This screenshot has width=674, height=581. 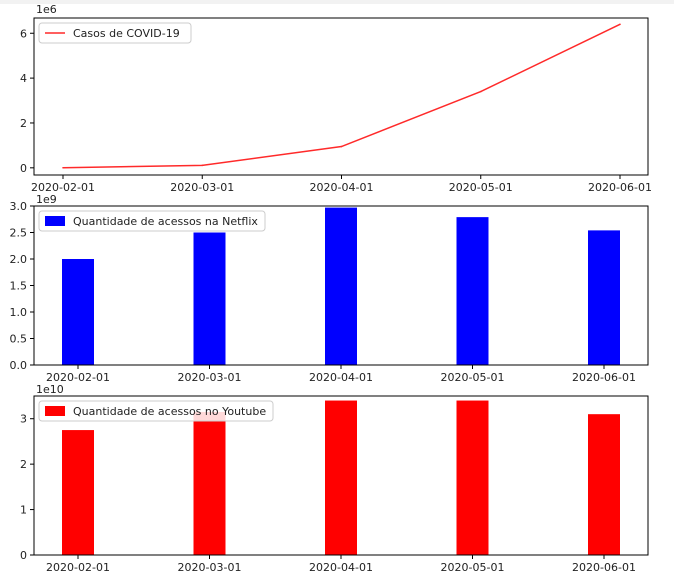 I want to click on ytick-label-1-2: 2, so click(x=23, y=123).